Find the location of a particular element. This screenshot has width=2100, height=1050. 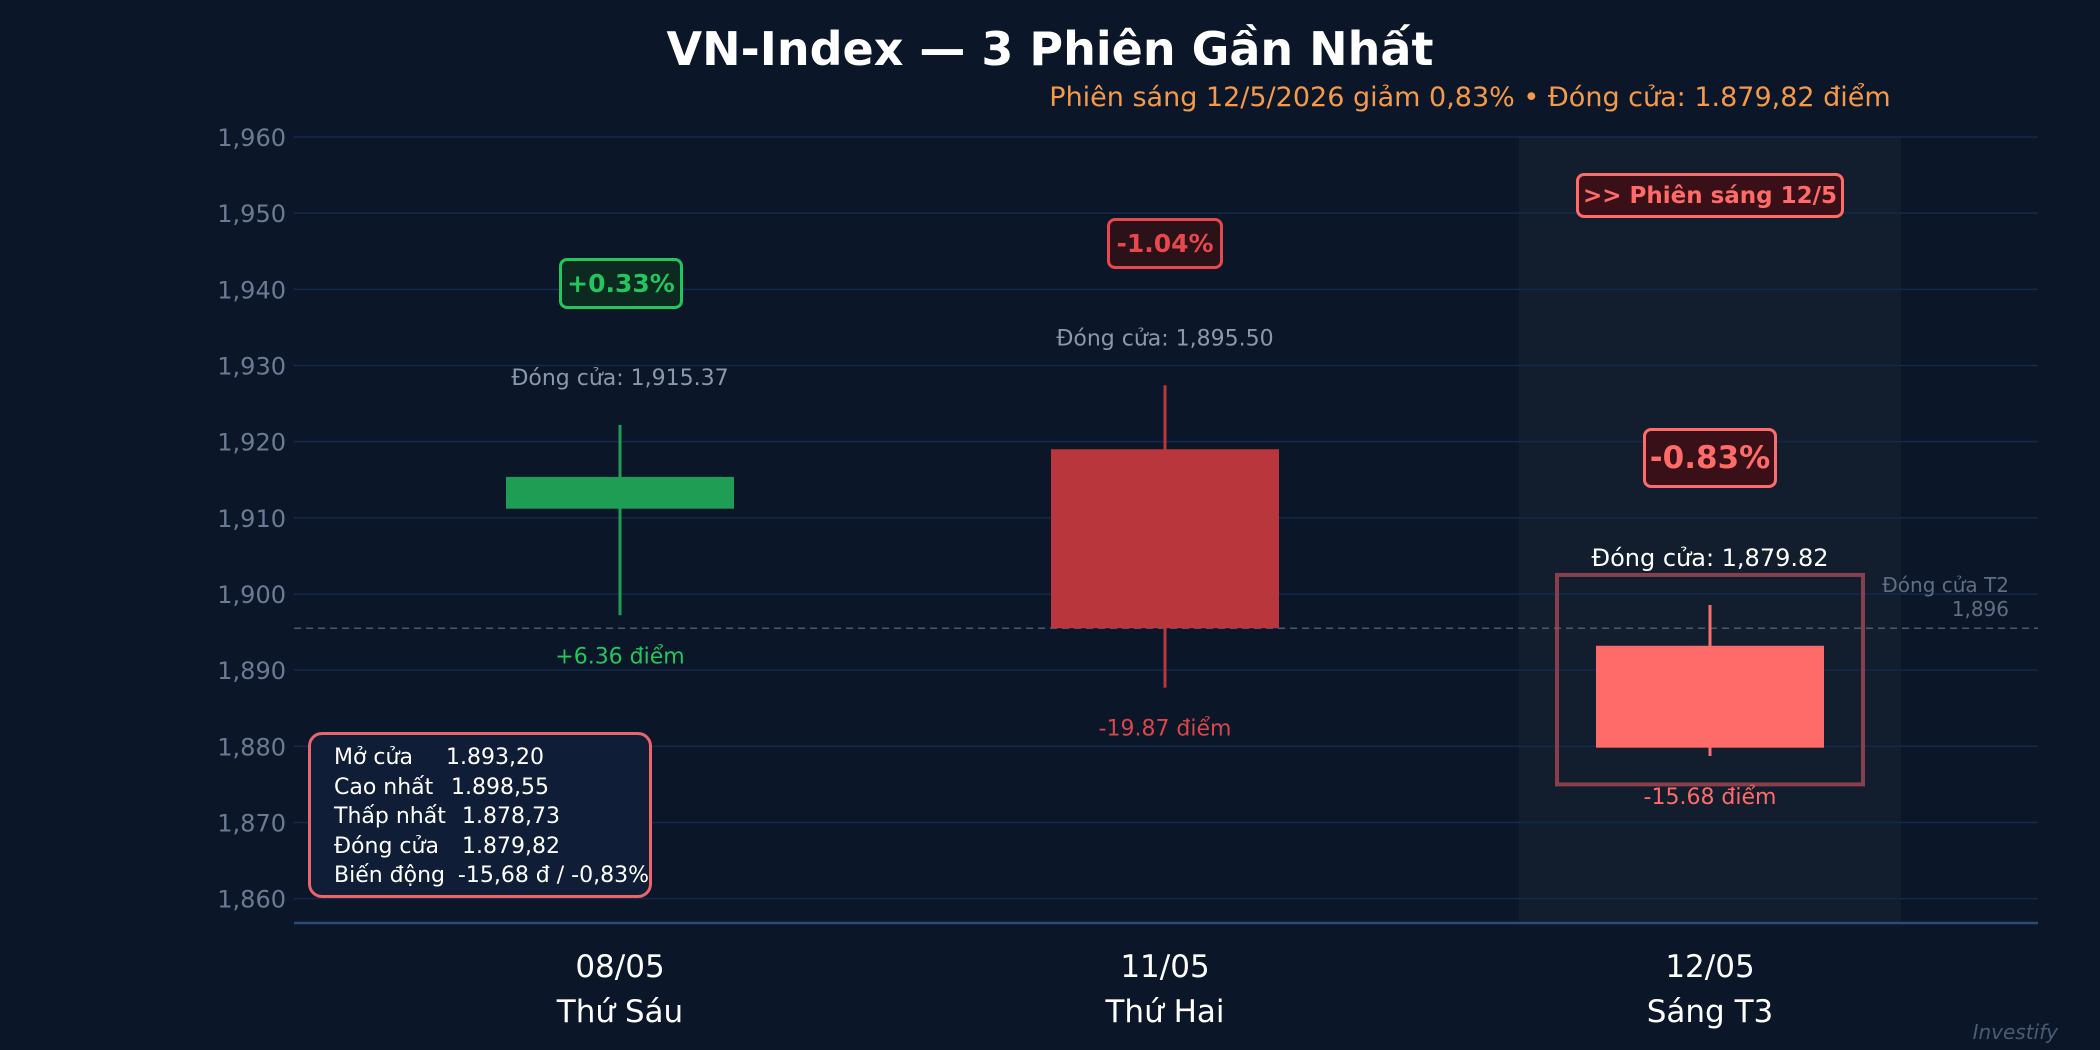

y-tick-label: 1,940 is located at coordinates (251, 290).